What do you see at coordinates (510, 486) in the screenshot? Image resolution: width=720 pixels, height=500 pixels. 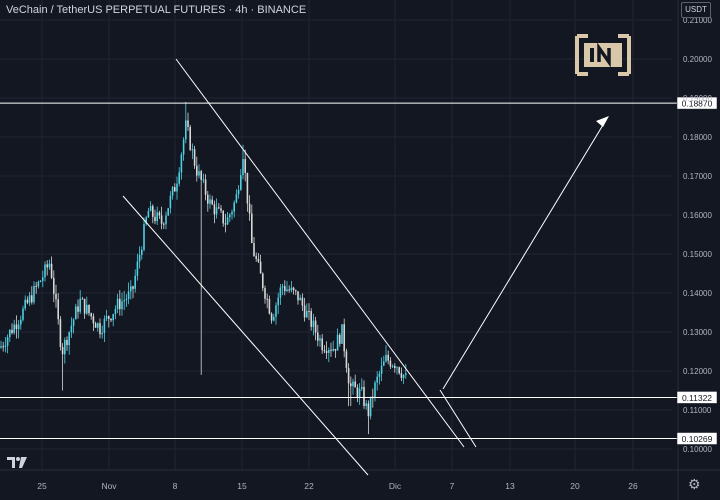 I see `time-tick-label: 13` at bounding box center [510, 486].